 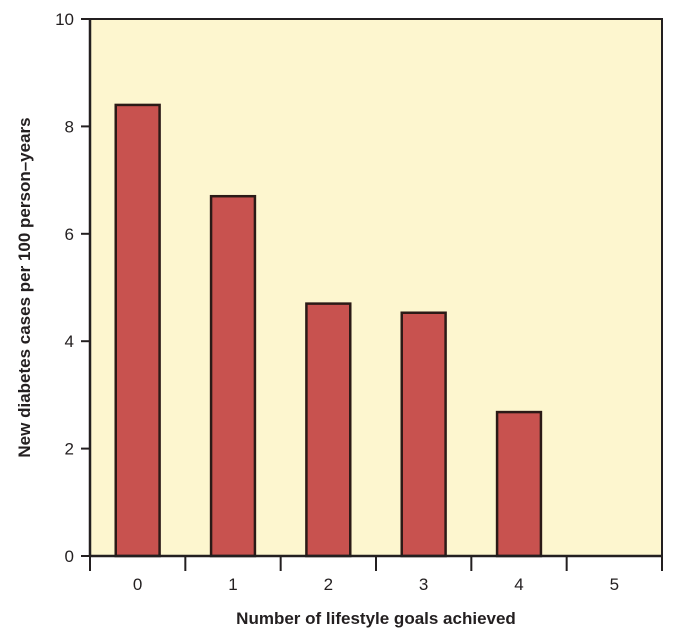 I want to click on y-tick-label: 2, so click(x=69, y=449).